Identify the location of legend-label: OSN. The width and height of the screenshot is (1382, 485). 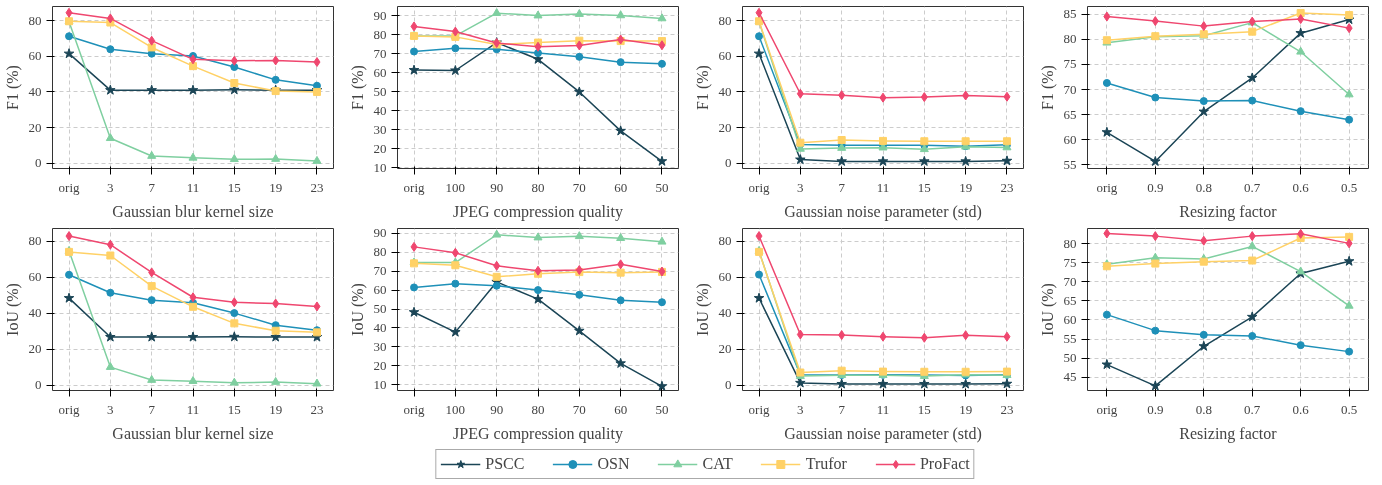
(613, 464).